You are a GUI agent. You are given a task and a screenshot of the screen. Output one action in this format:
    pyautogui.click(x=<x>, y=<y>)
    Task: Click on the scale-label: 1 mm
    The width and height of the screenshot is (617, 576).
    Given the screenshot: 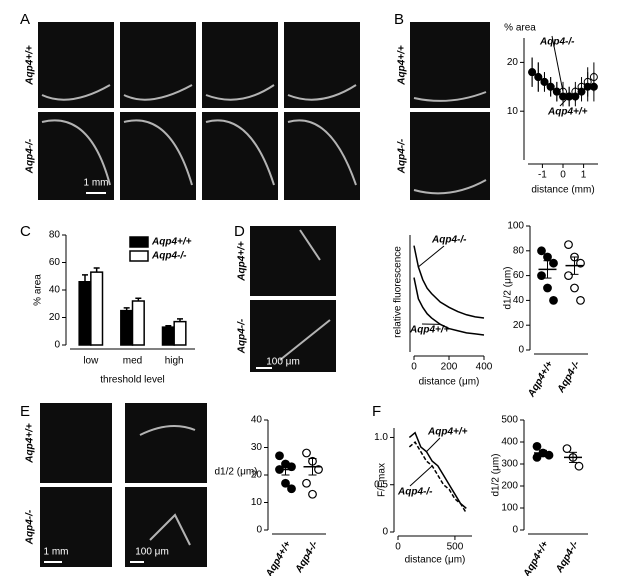 What is the action you would take?
    pyautogui.click(x=56, y=552)
    